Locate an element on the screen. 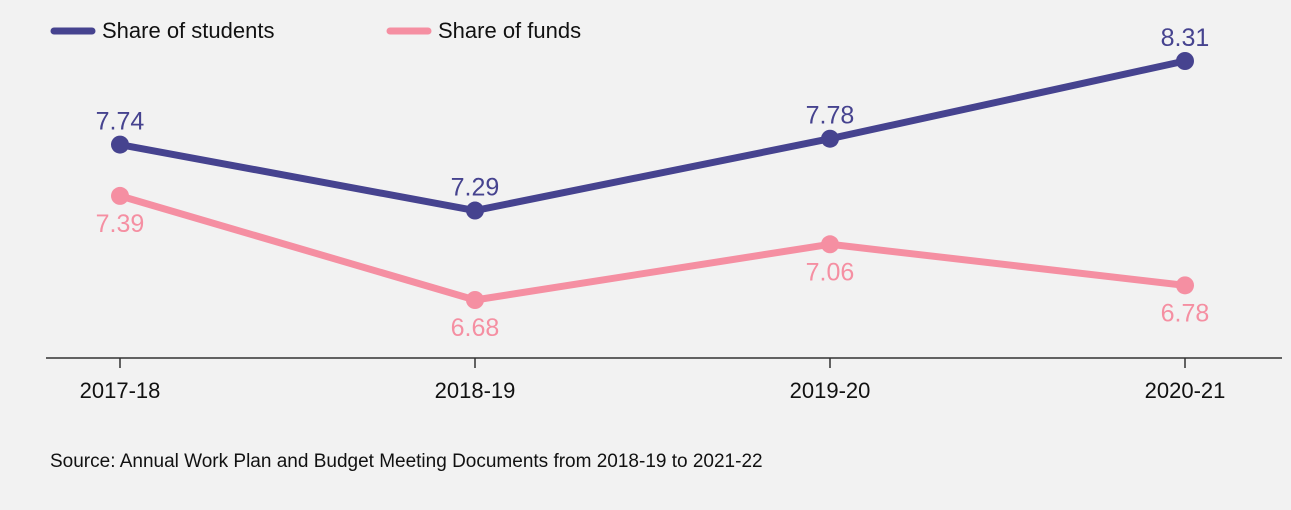 The width and height of the screenshot is (1291, 510). data-label: 6.78 is located at coordinates (1185, 313).